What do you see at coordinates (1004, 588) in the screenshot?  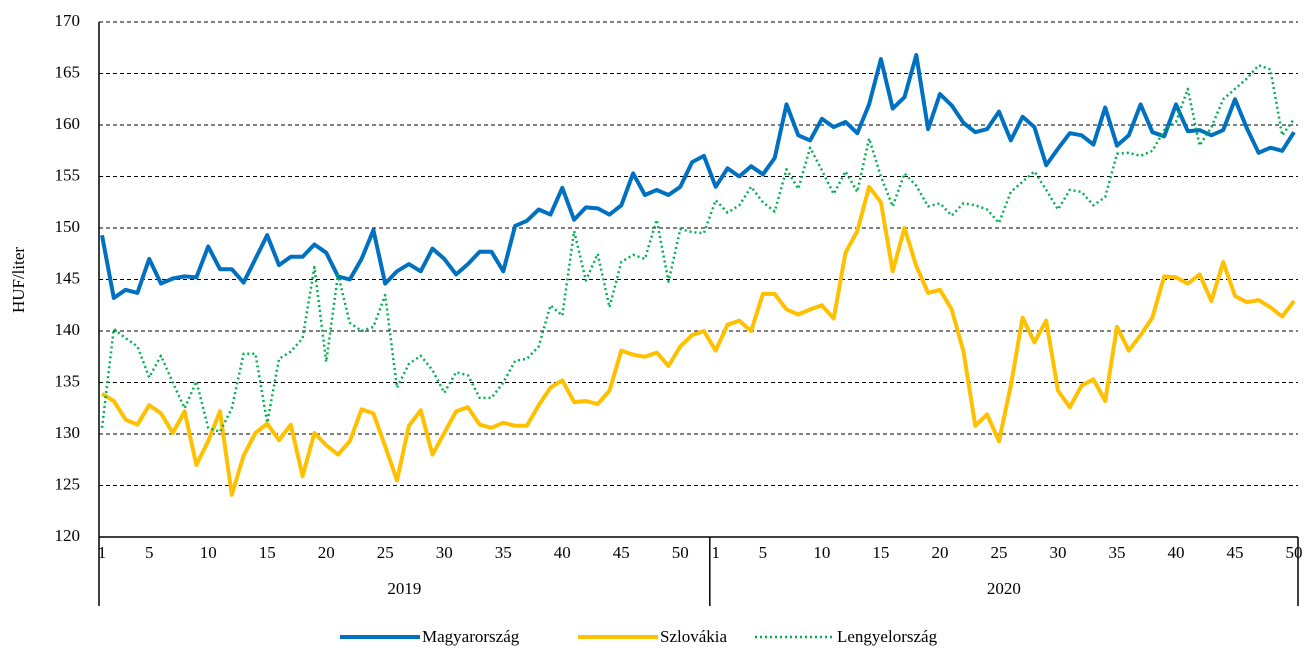 I see `x-group-label: 2020` at bounding box center [1004, 588].